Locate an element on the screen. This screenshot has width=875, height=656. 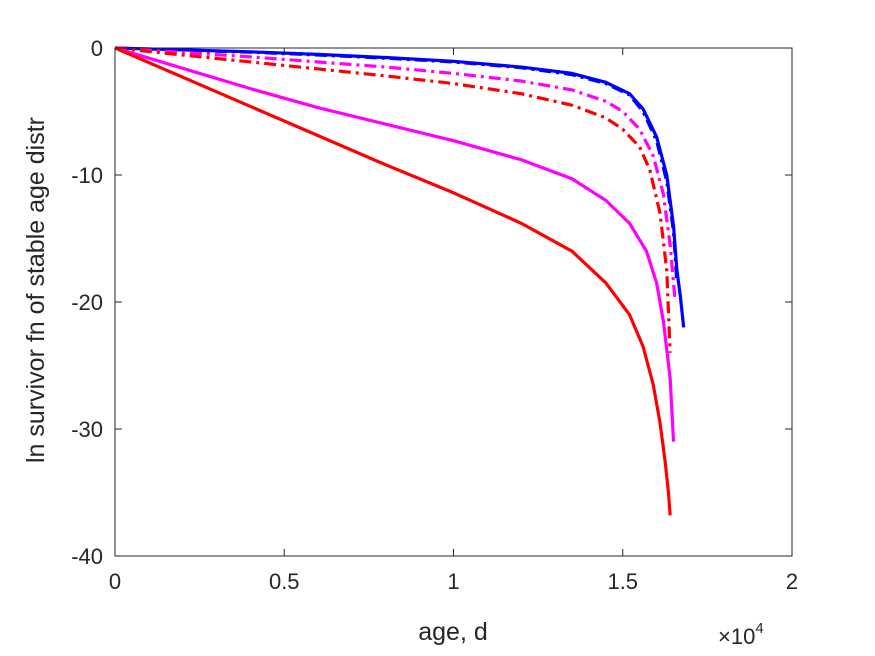
y-tick-label: 0 is located at coordinates (97, 48).